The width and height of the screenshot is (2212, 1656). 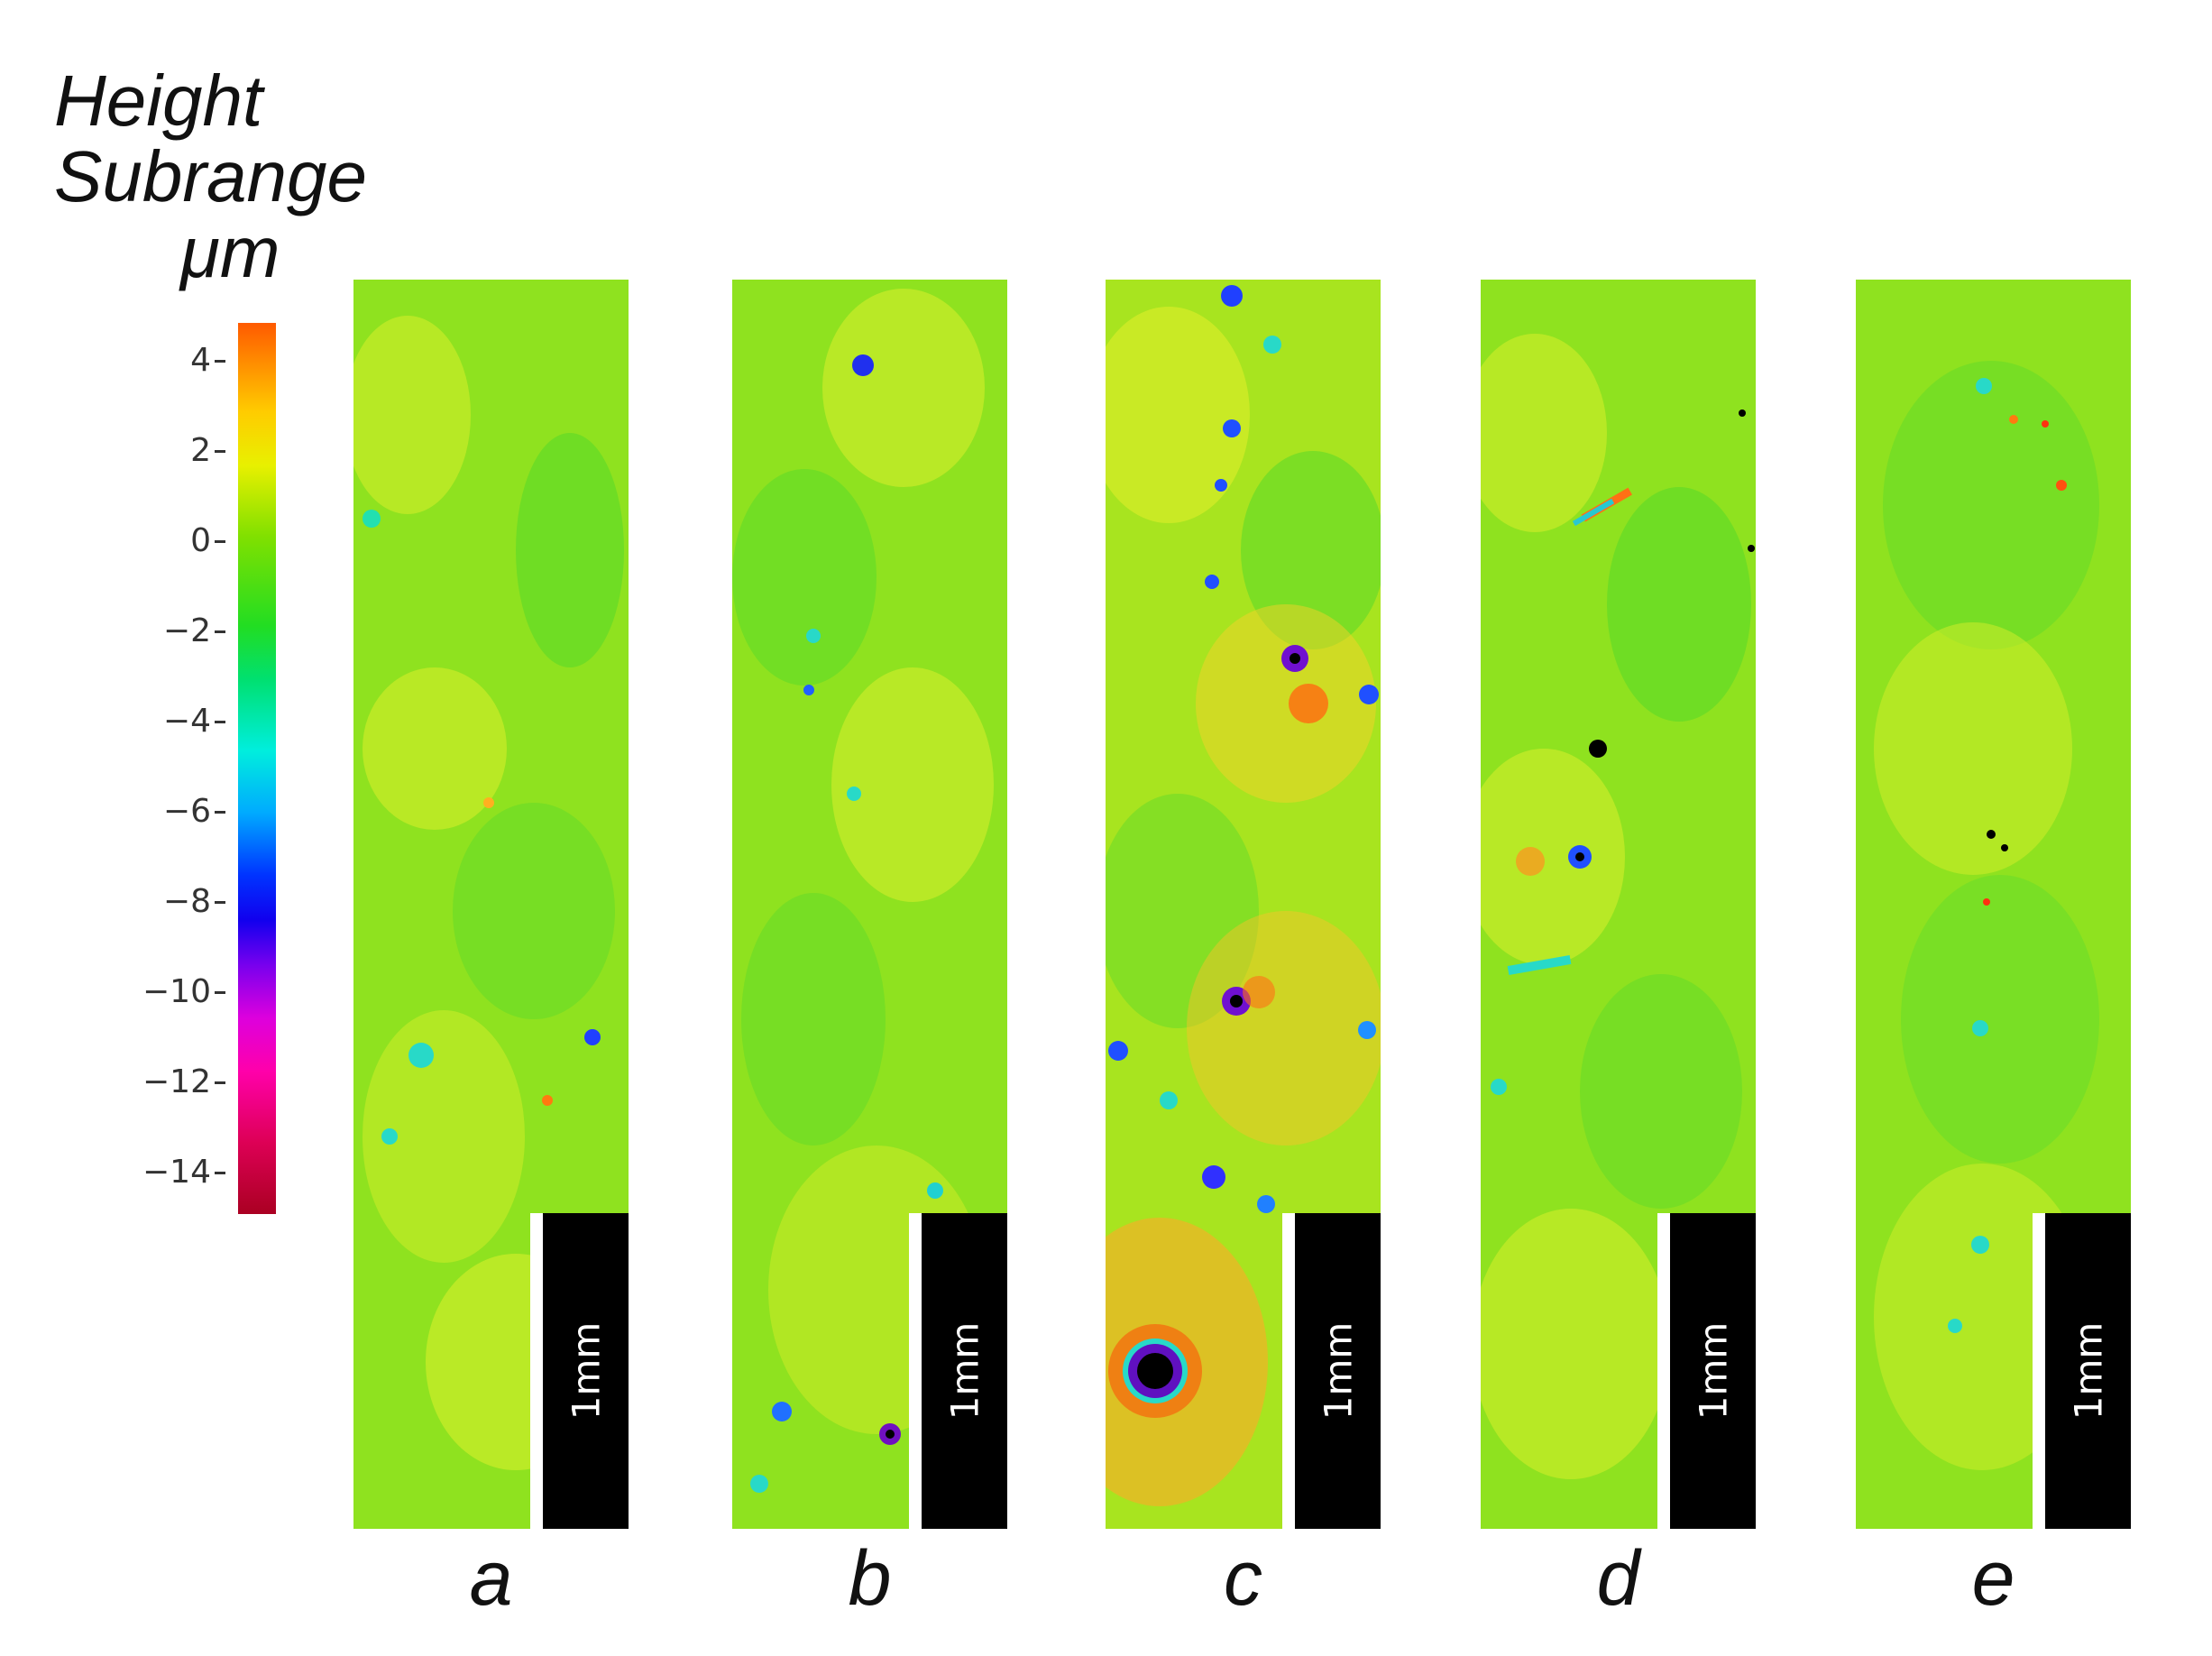 I want to click on panel-label-a: a, so click(x=491, y=1578).